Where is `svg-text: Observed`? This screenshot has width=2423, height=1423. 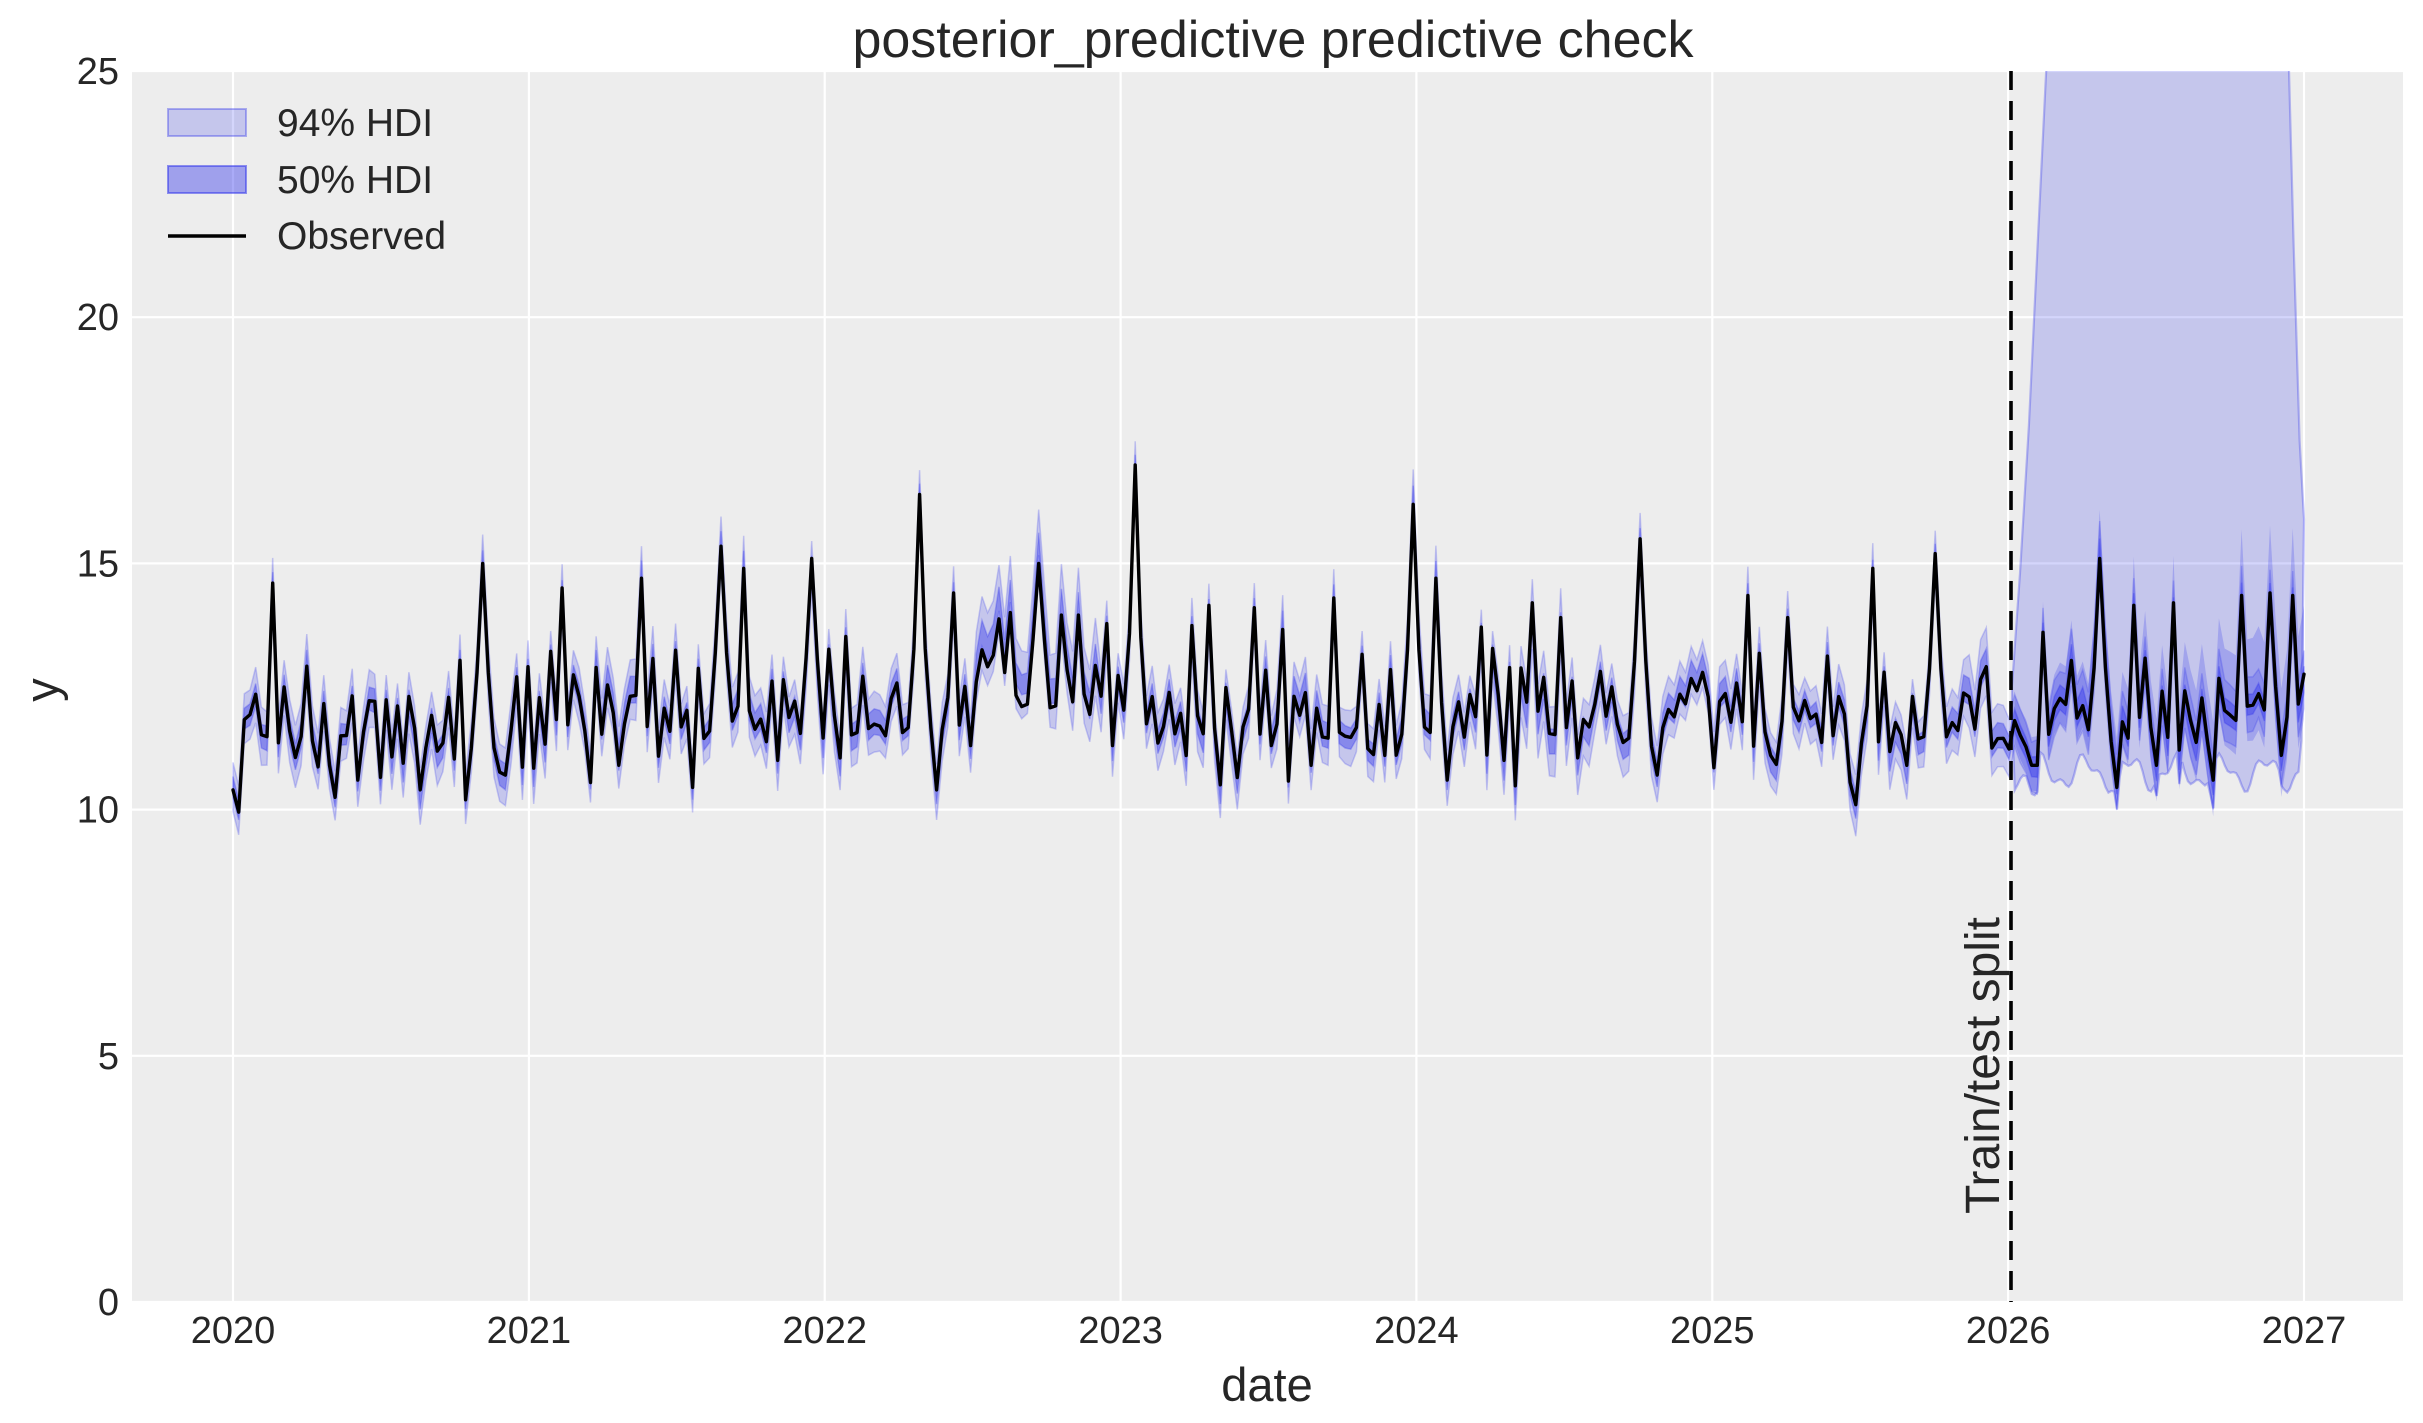
svg-text: Observed is located at coordinates (361, 236).